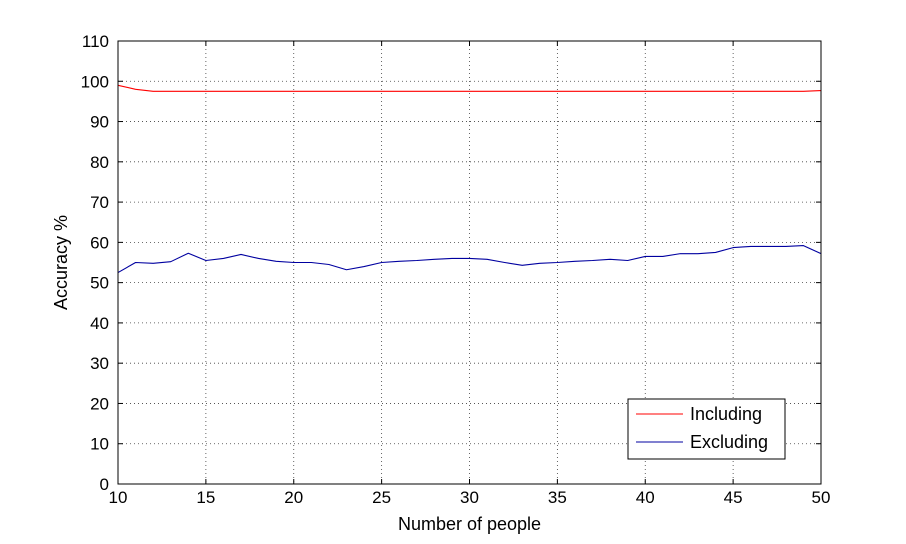 The width and height of the screenshot is (906, 544). Describe the element at coordinates (821, 497) in the screenshot. I see `x-tick-label-50: 50` at that location.